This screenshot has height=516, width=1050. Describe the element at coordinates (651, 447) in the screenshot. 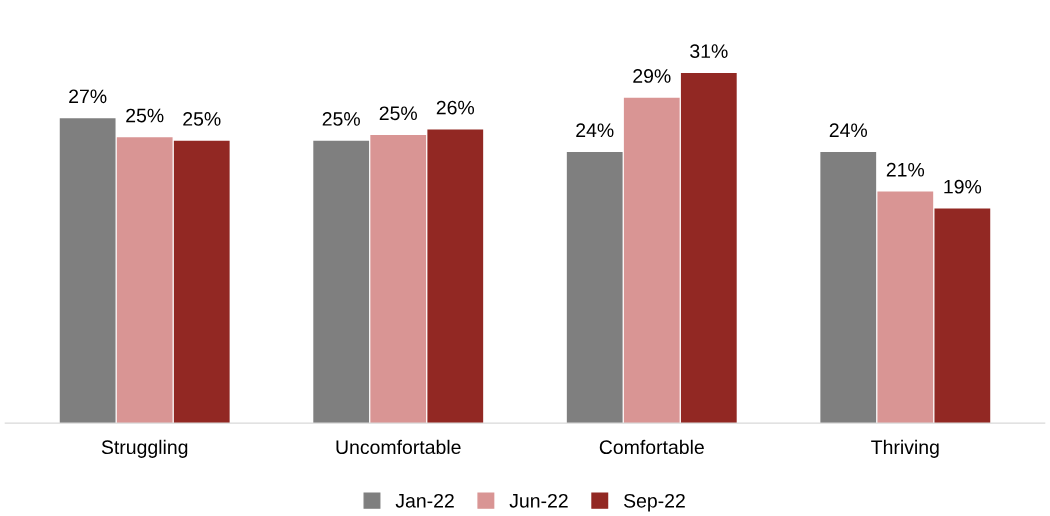

I see `x-tick-label: Comfortable` at that location.